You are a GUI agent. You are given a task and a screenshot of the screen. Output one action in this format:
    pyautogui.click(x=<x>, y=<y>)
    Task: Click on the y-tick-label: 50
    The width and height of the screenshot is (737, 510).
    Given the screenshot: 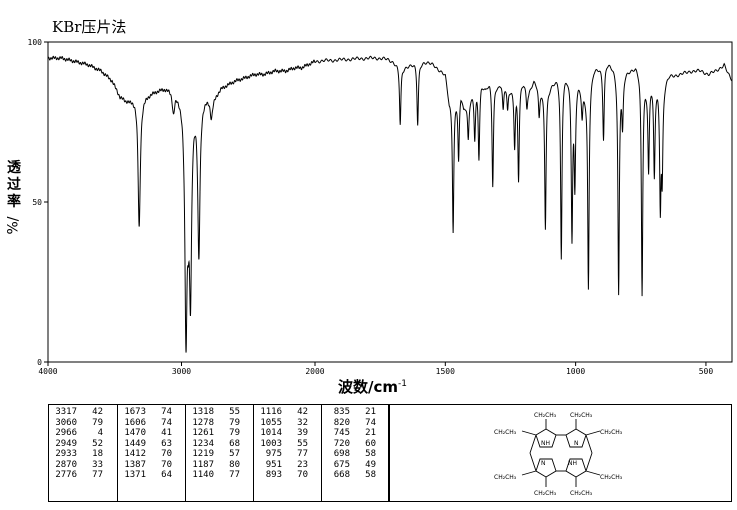 What is the action you would take?
    pyautogui.click(x=37, y=202)
    